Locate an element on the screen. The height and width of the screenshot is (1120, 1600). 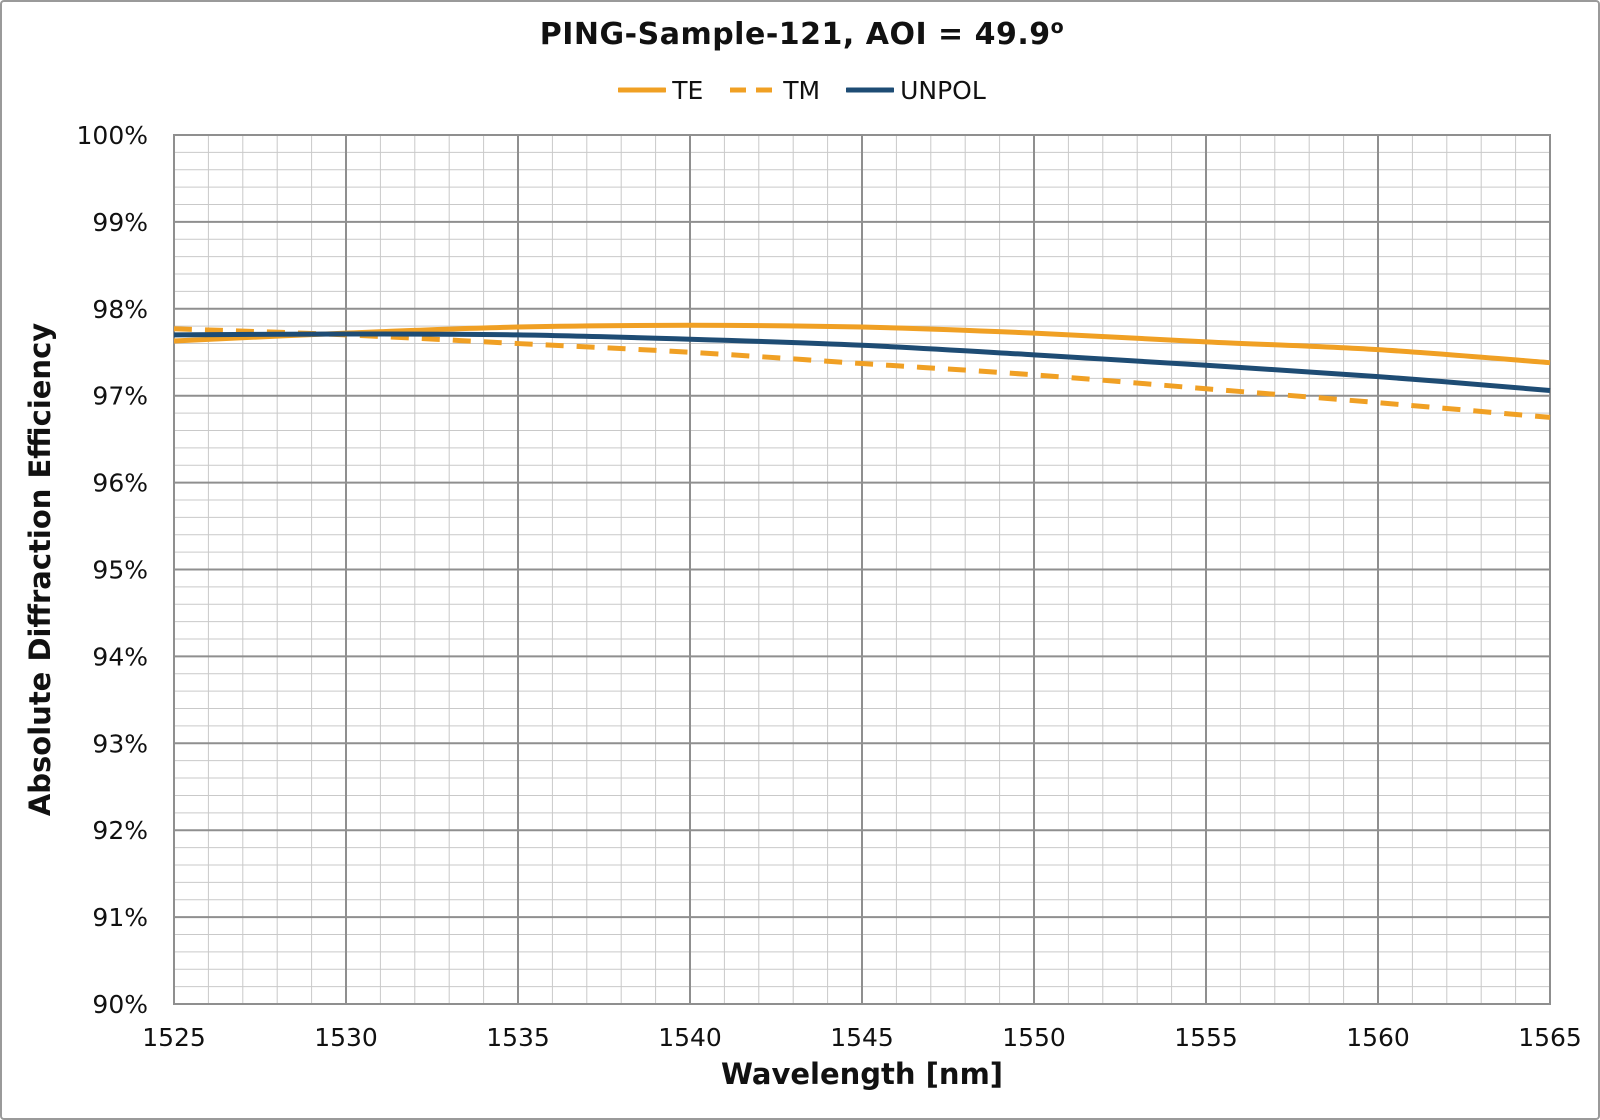
legend-item-unpol: UNPOL is located at coordinates (916, 90).